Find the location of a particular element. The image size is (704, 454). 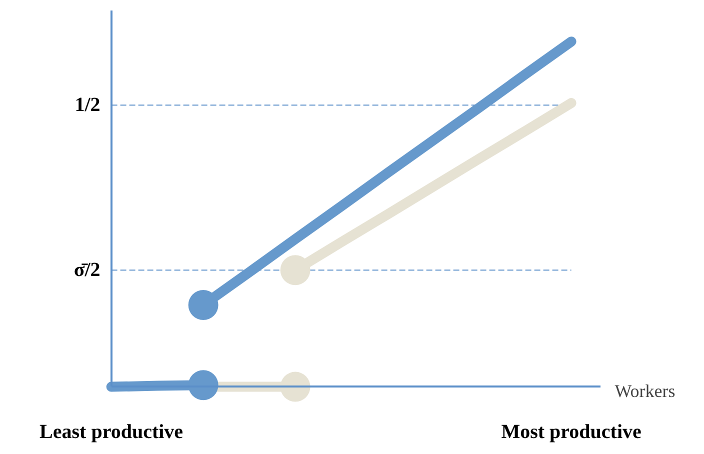

ref-line-label: σ̄/2 is located at coordinates (87, 270).